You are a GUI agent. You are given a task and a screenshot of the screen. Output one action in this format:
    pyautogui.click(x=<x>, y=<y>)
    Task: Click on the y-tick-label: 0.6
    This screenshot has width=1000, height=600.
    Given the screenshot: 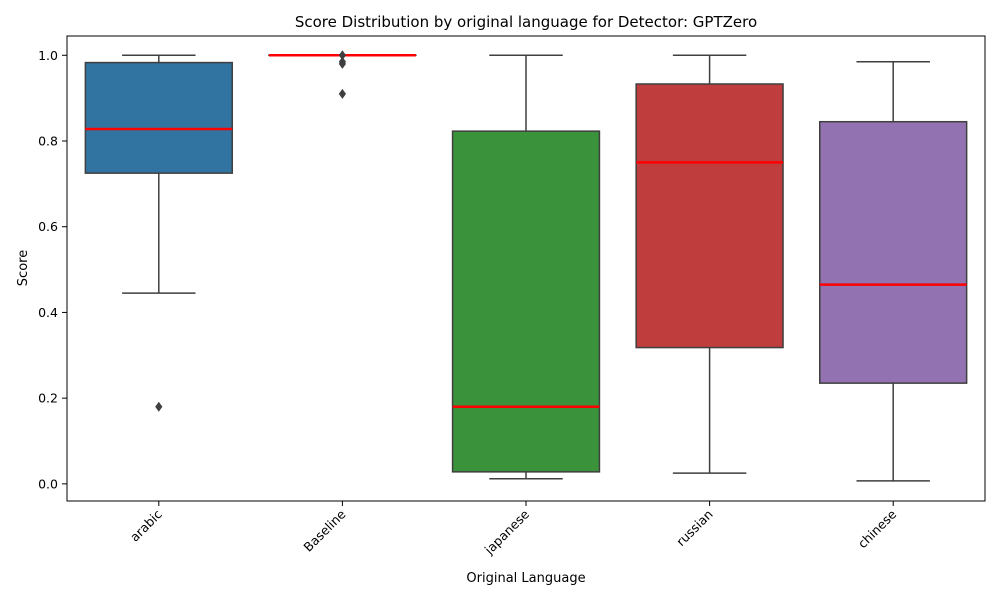 What is the action you would take?
    pyautogui.click(x=48, y=226)
    